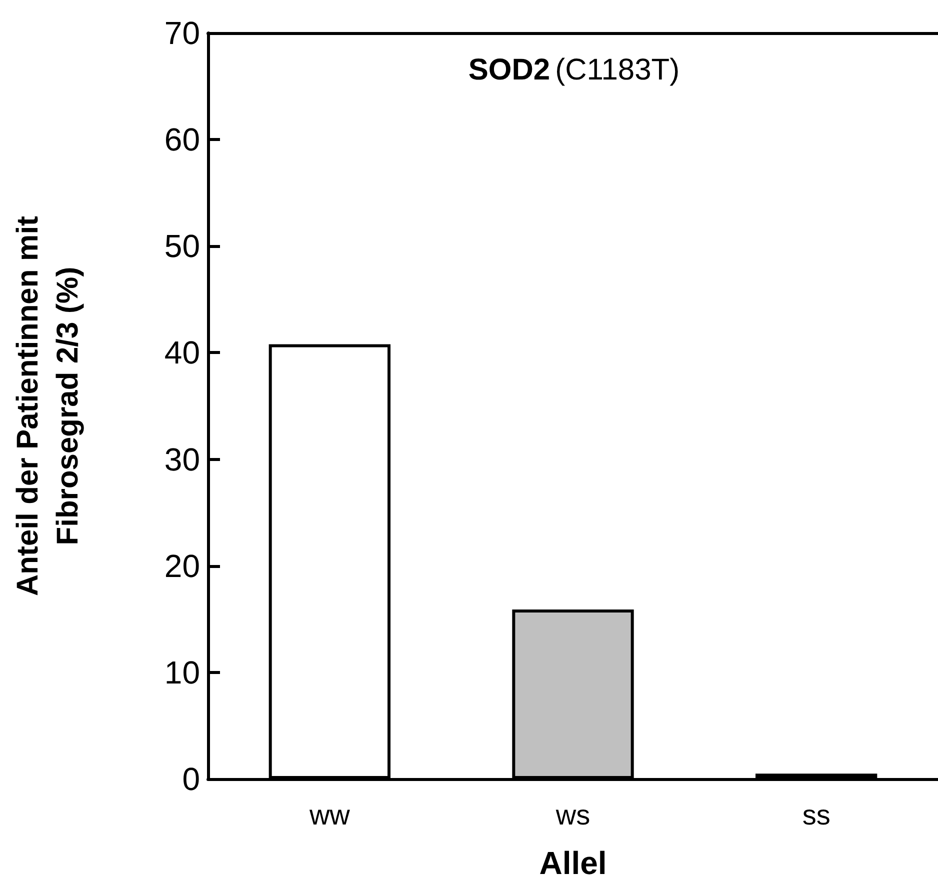 This screenshot has height=886, width=938. What do you see at coordinates (182, 246) in the screenshot?
I see `y-tick-label: 50` at bounding box center [182, 246].